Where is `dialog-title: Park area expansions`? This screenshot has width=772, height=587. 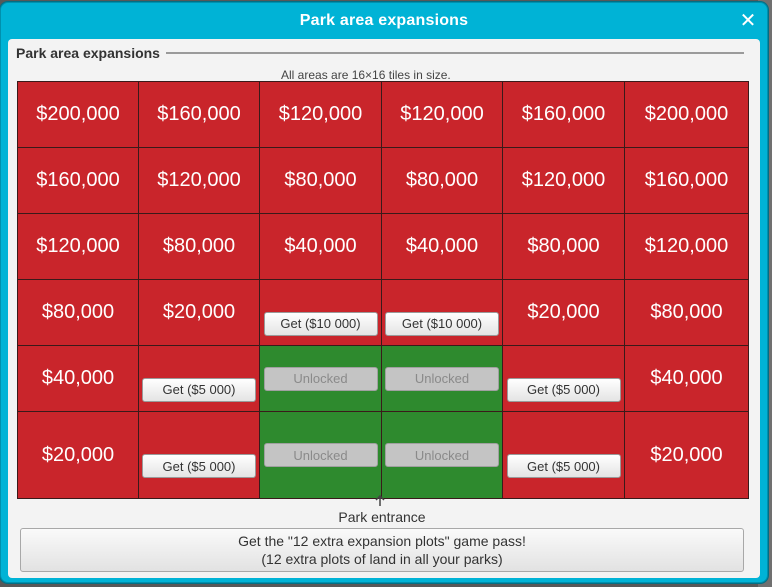 dialog-title: Park area expansions is located at coordinates (384, 20).